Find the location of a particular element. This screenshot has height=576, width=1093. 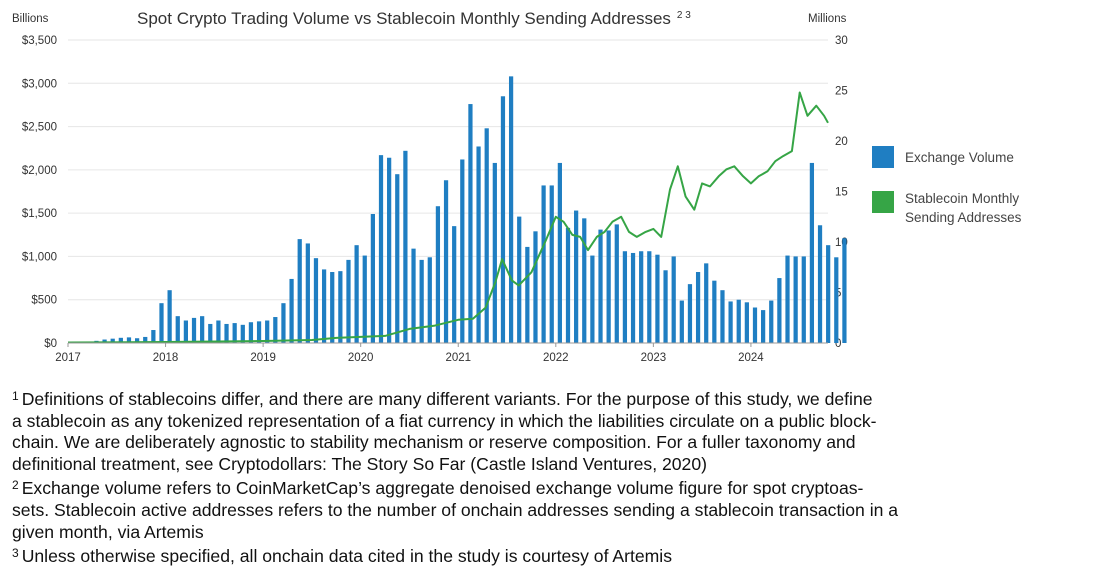

footnote-1-mark: 1 is located at coordinates (15, 396).